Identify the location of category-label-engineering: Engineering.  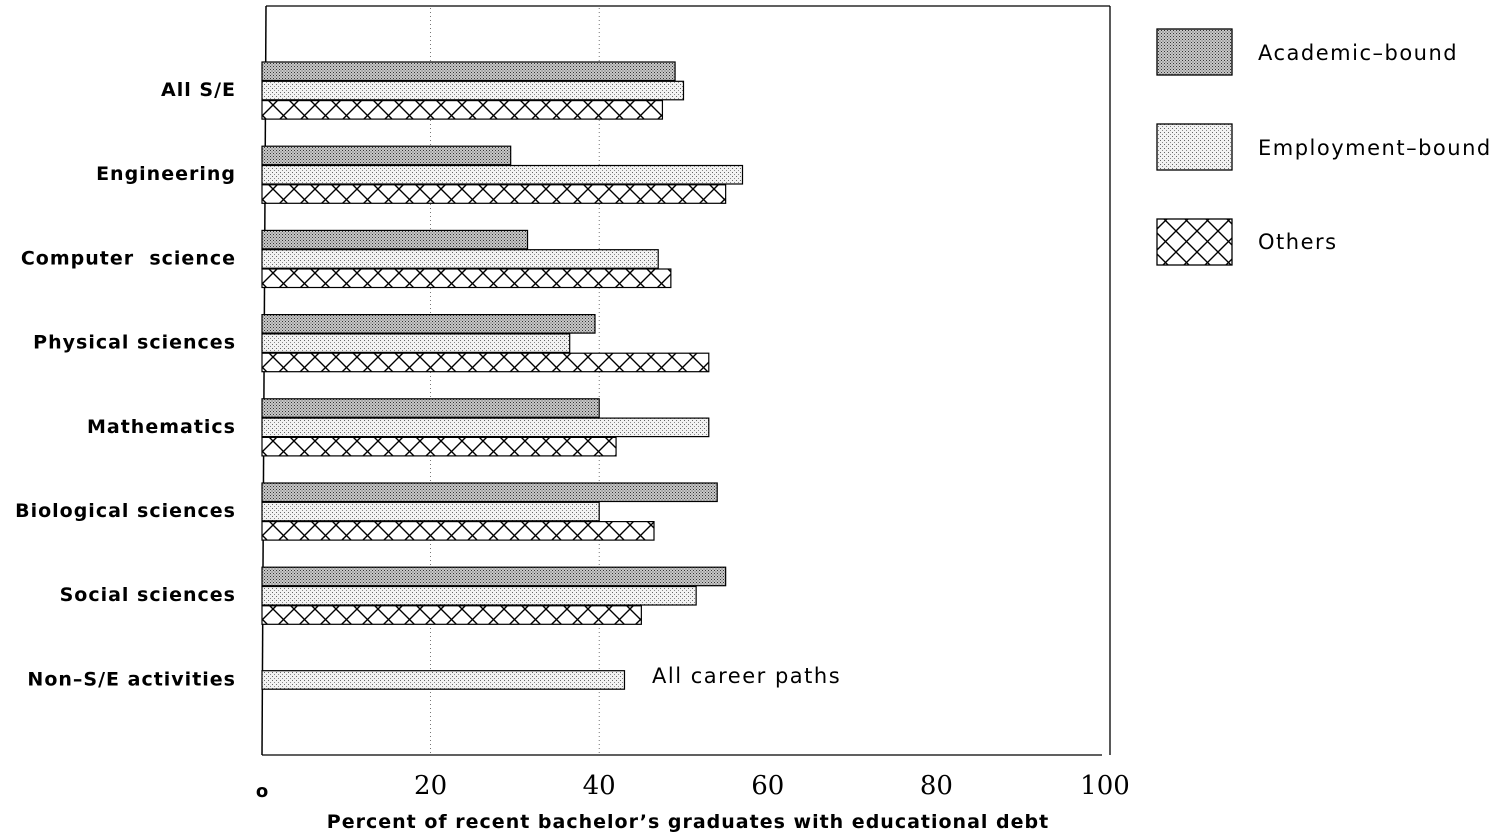
(166, 174).